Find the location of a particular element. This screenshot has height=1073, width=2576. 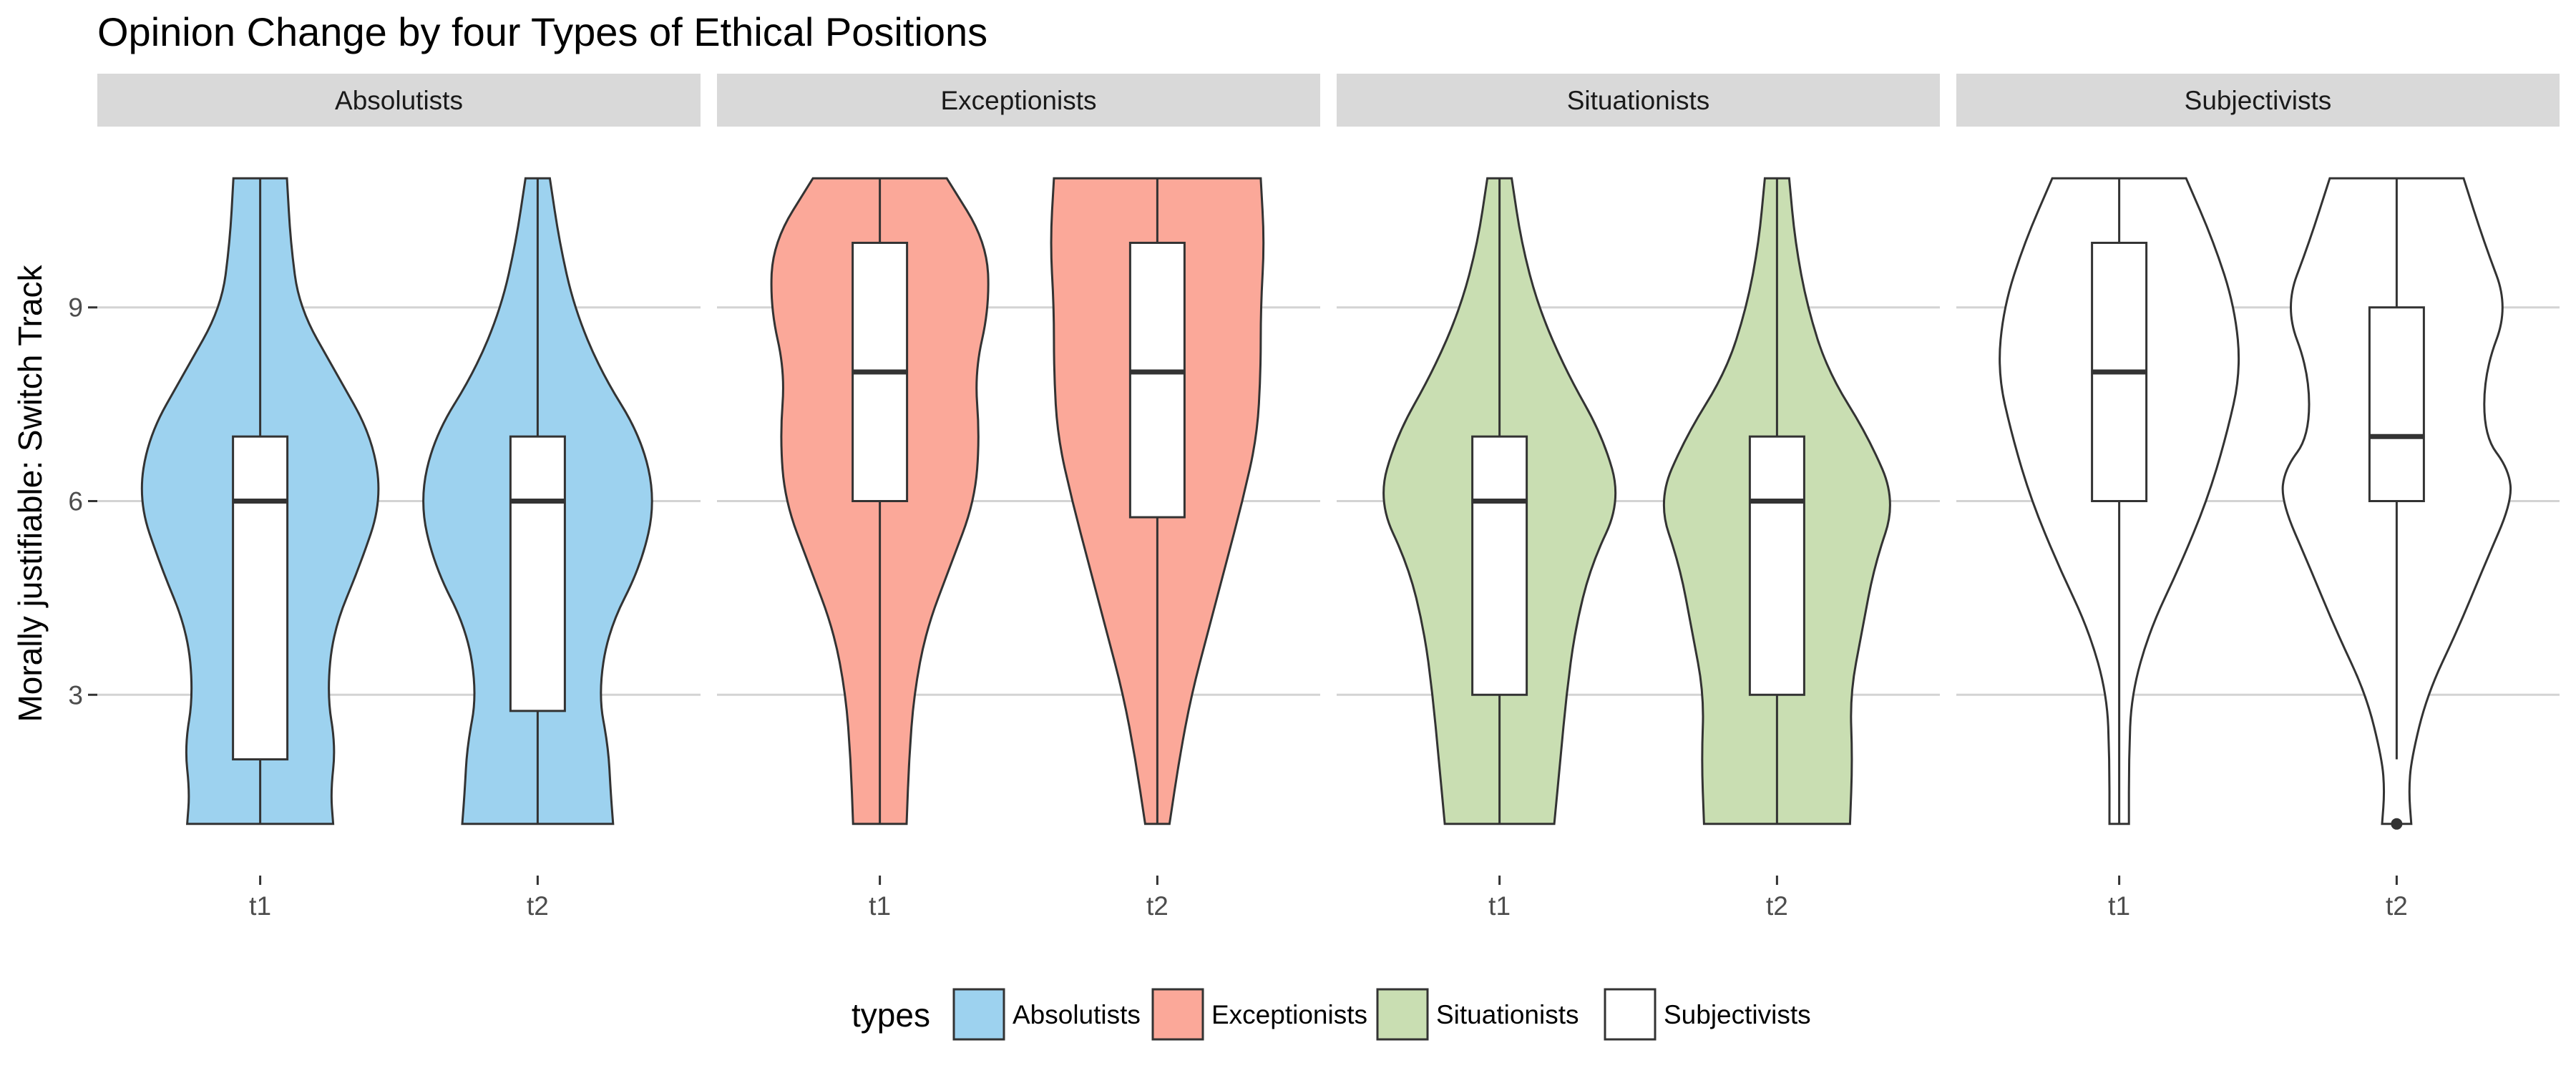

legend-item-absolutists: Absolutists is located at coordinates (1046, 1014).